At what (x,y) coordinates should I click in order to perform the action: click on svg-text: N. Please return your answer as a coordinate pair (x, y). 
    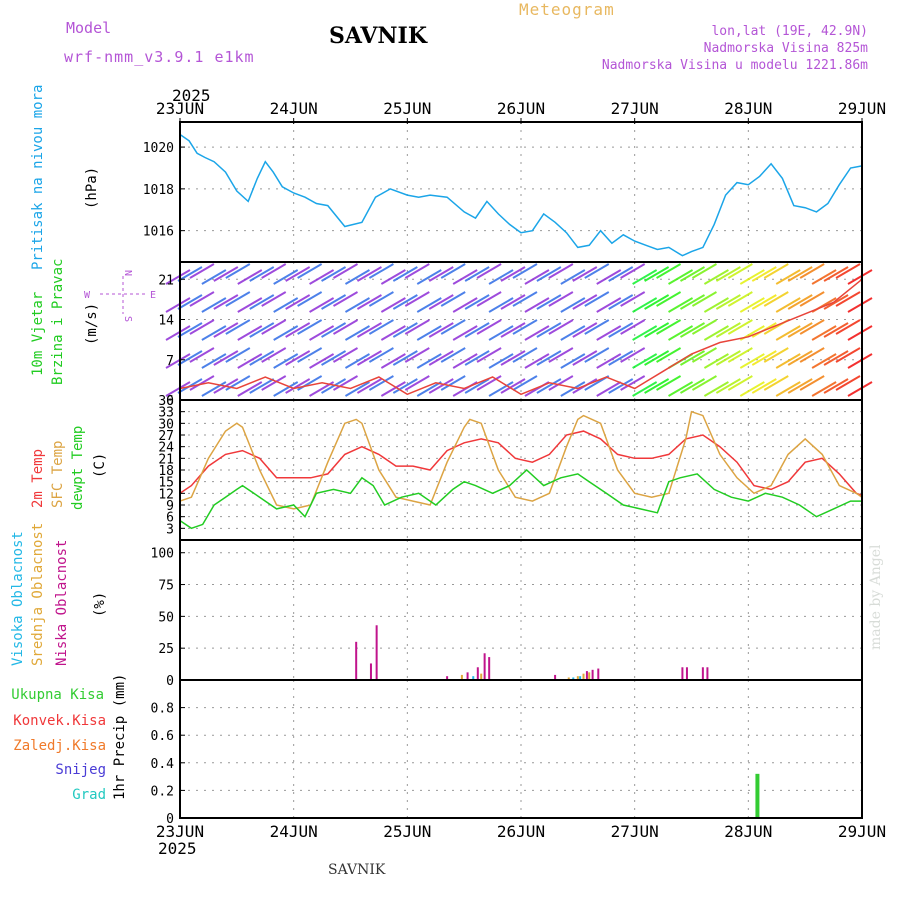
    Looking at the image, I should click on (127, 273).